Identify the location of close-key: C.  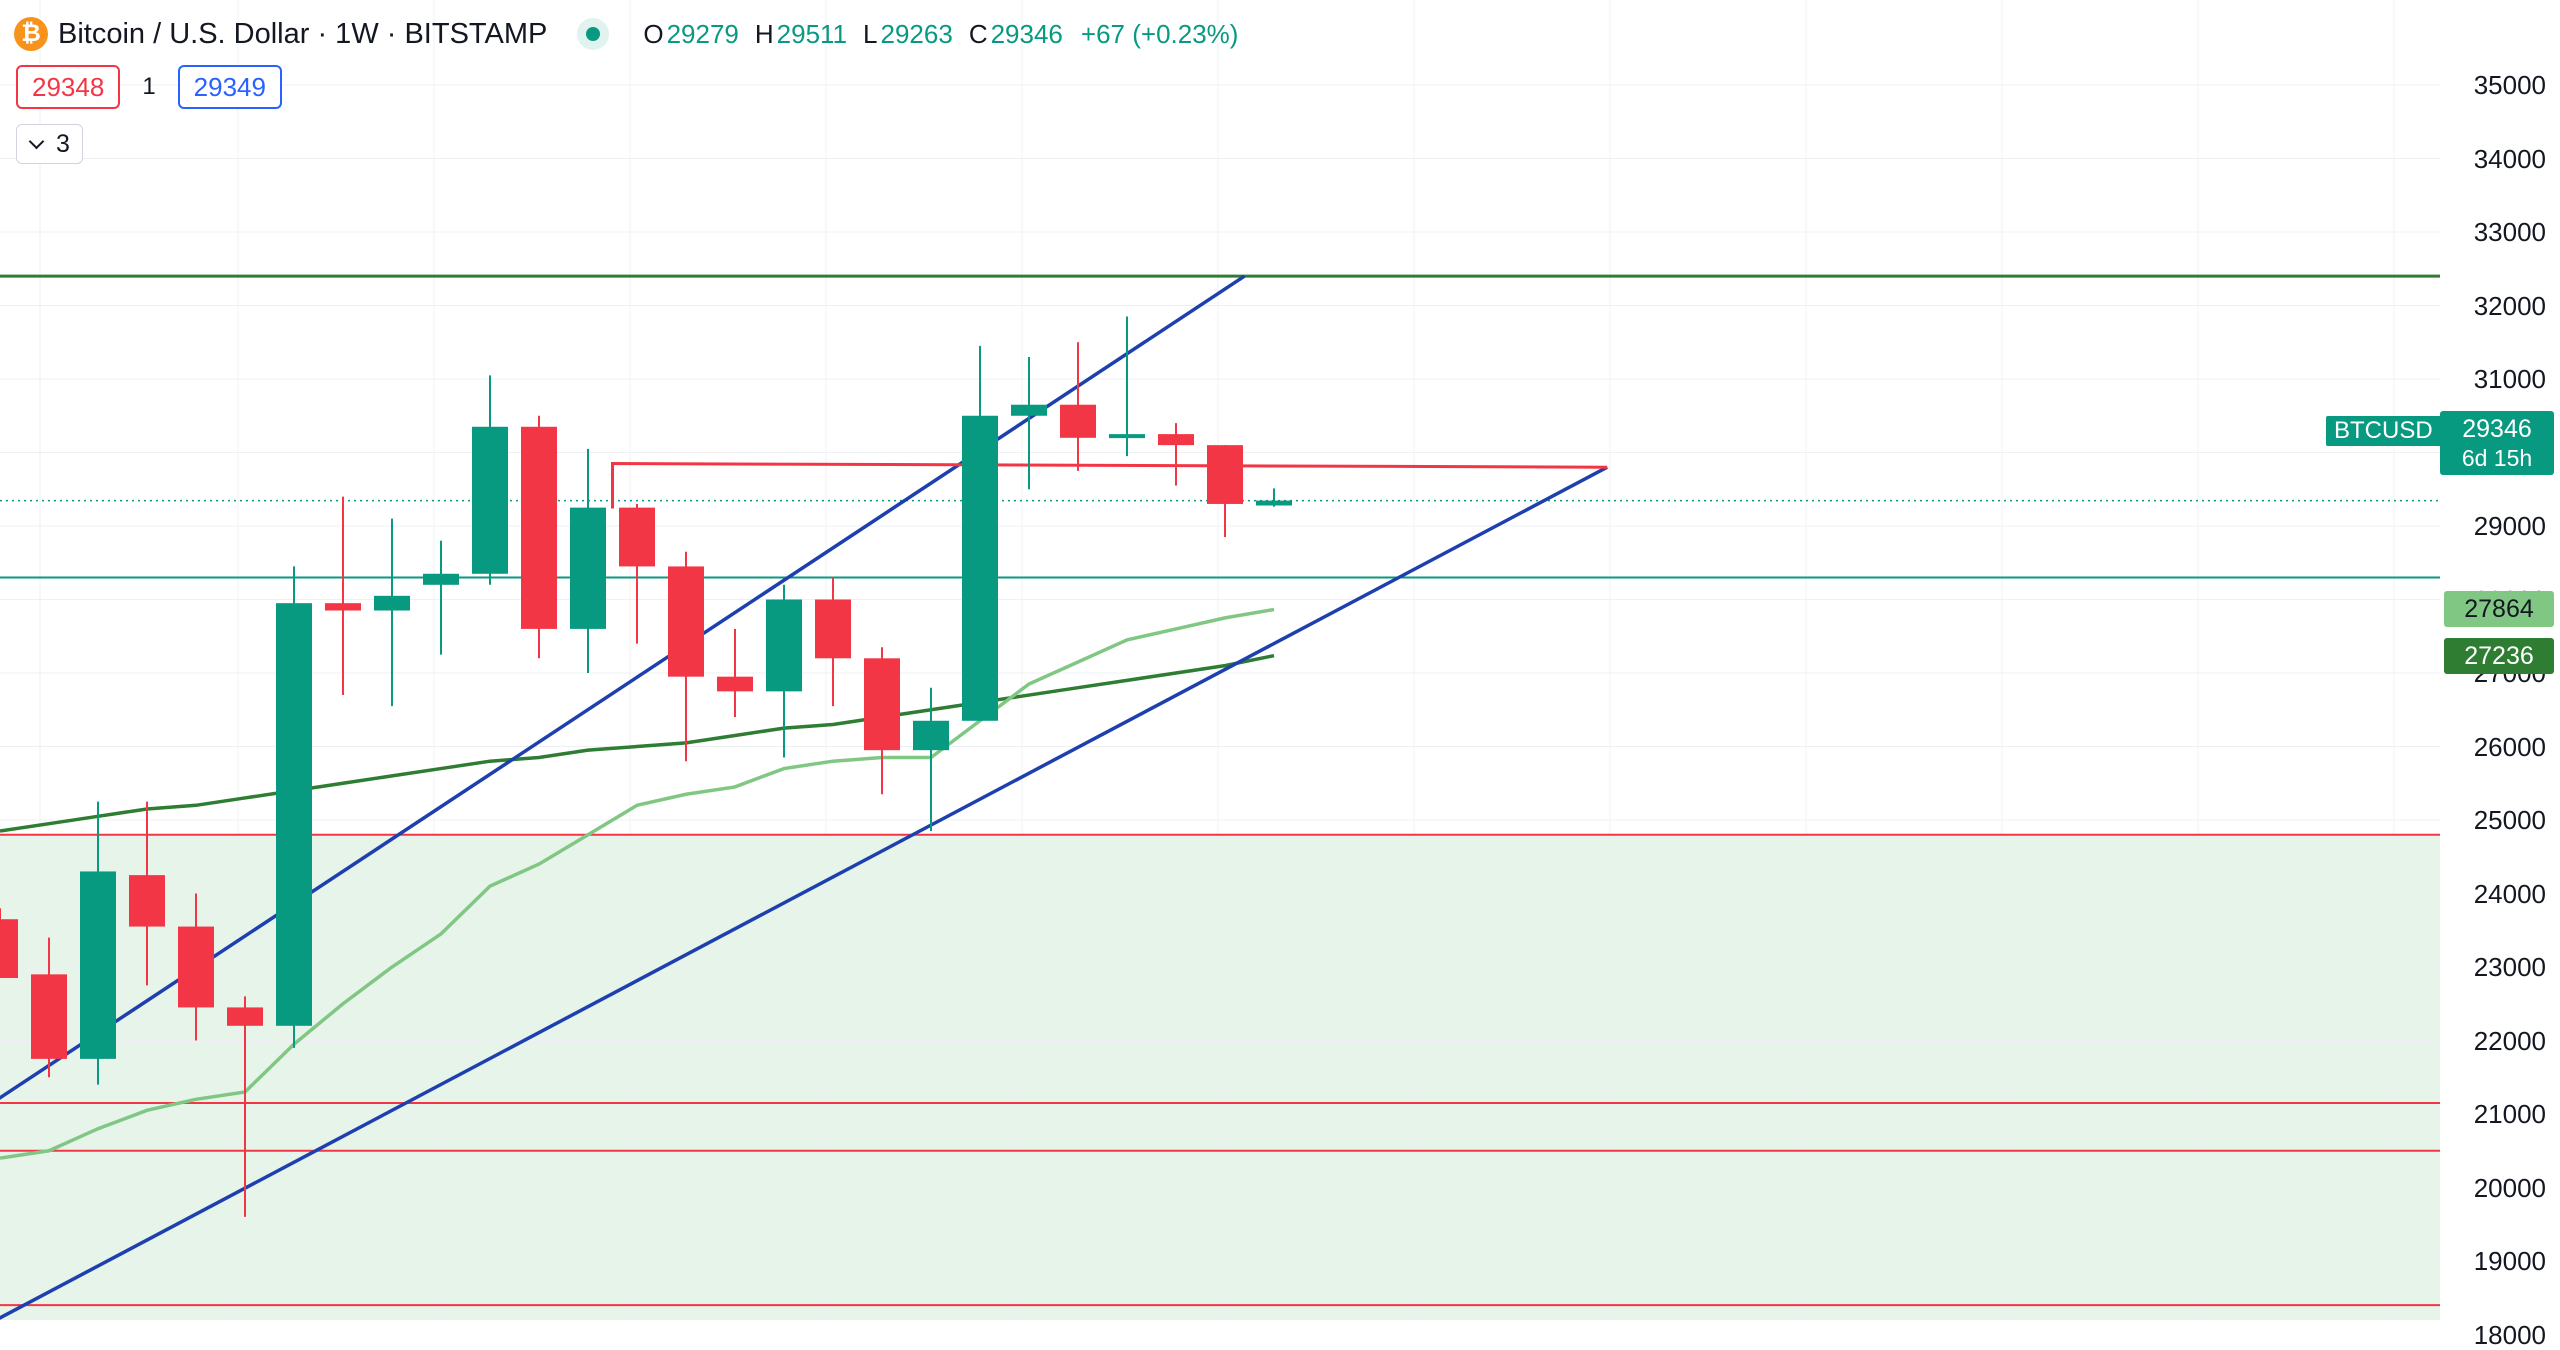
(978, 33).